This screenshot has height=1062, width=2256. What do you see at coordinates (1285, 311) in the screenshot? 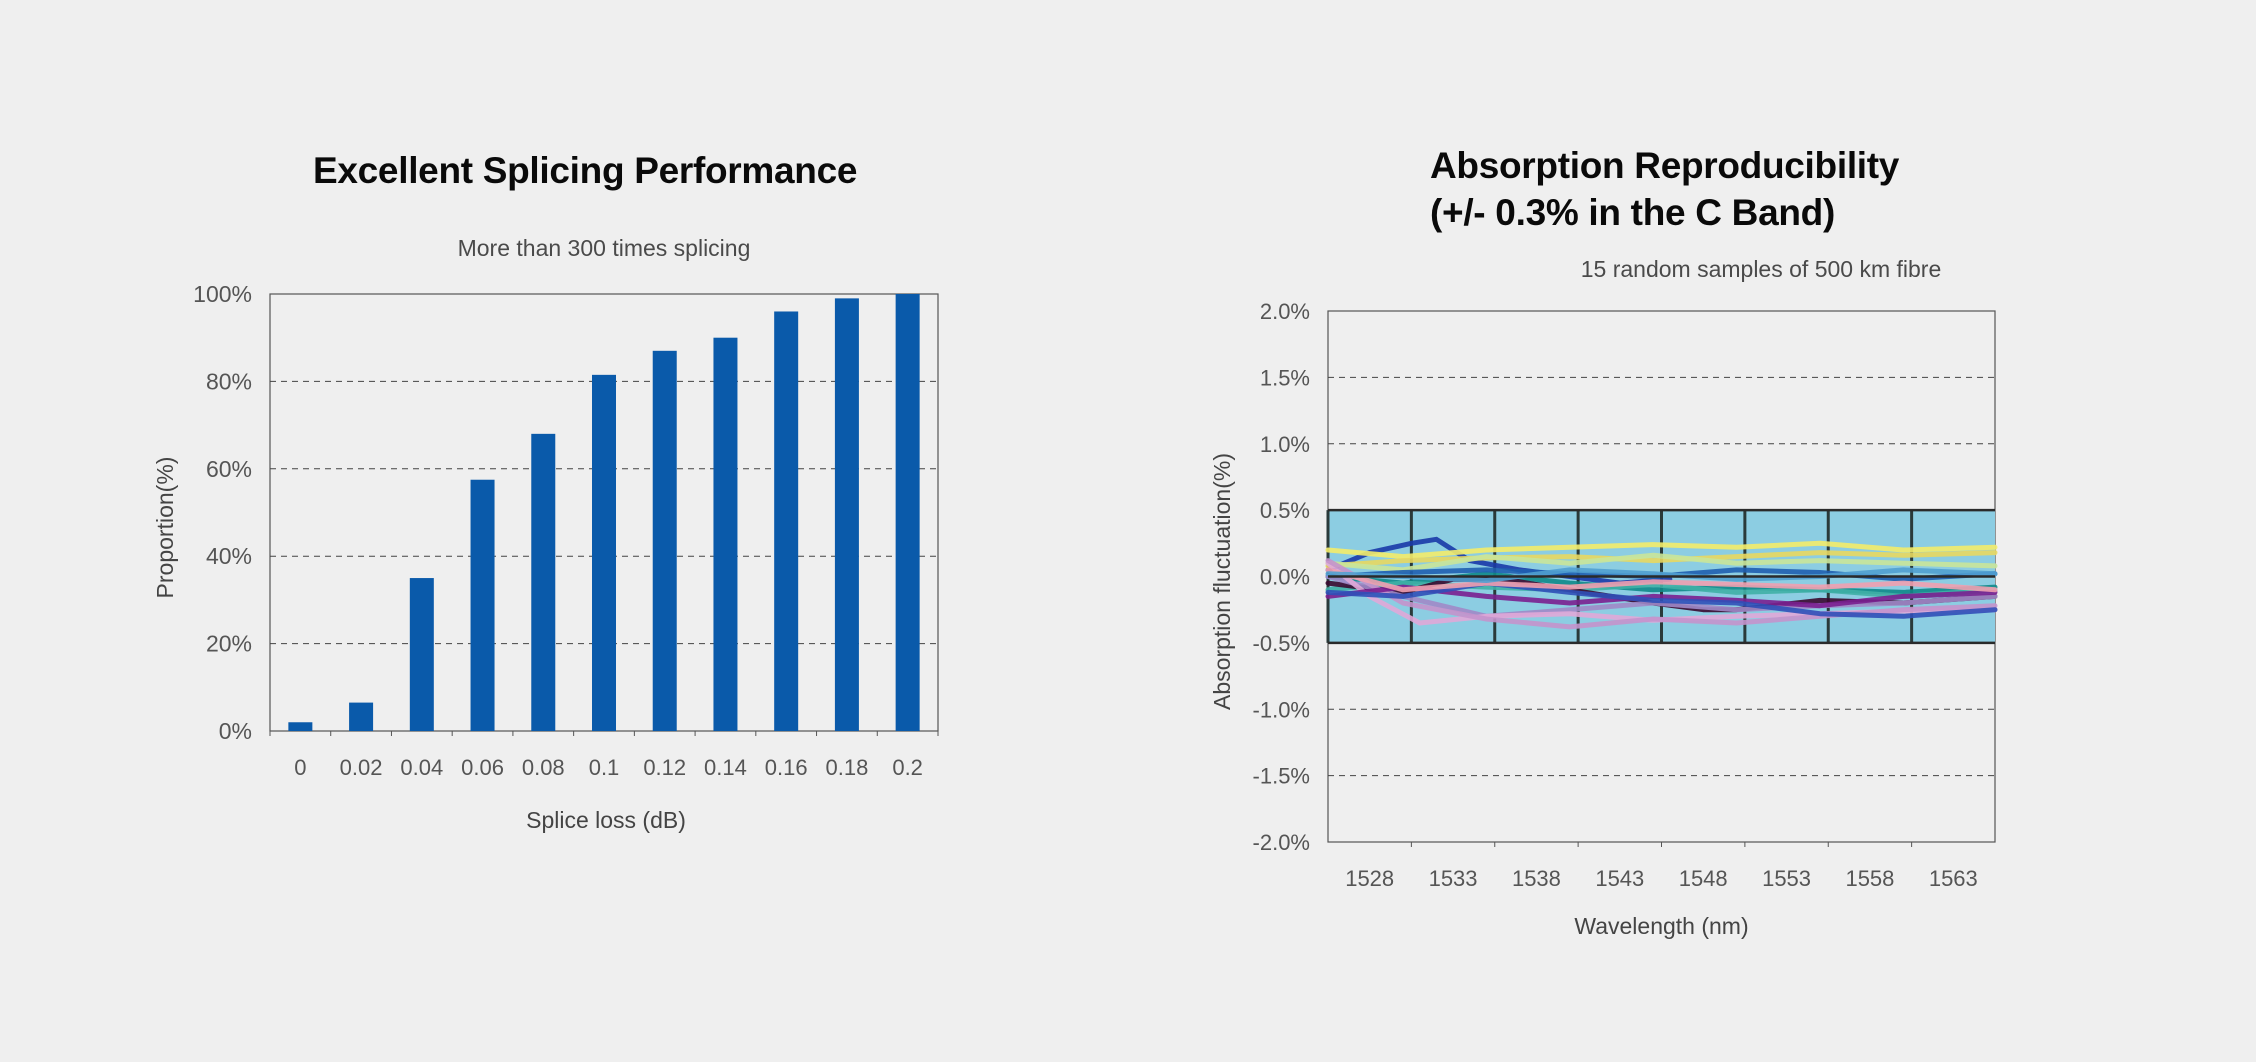
I see `y-tick-label: 2.0%` at bounding box center [1285, 311].